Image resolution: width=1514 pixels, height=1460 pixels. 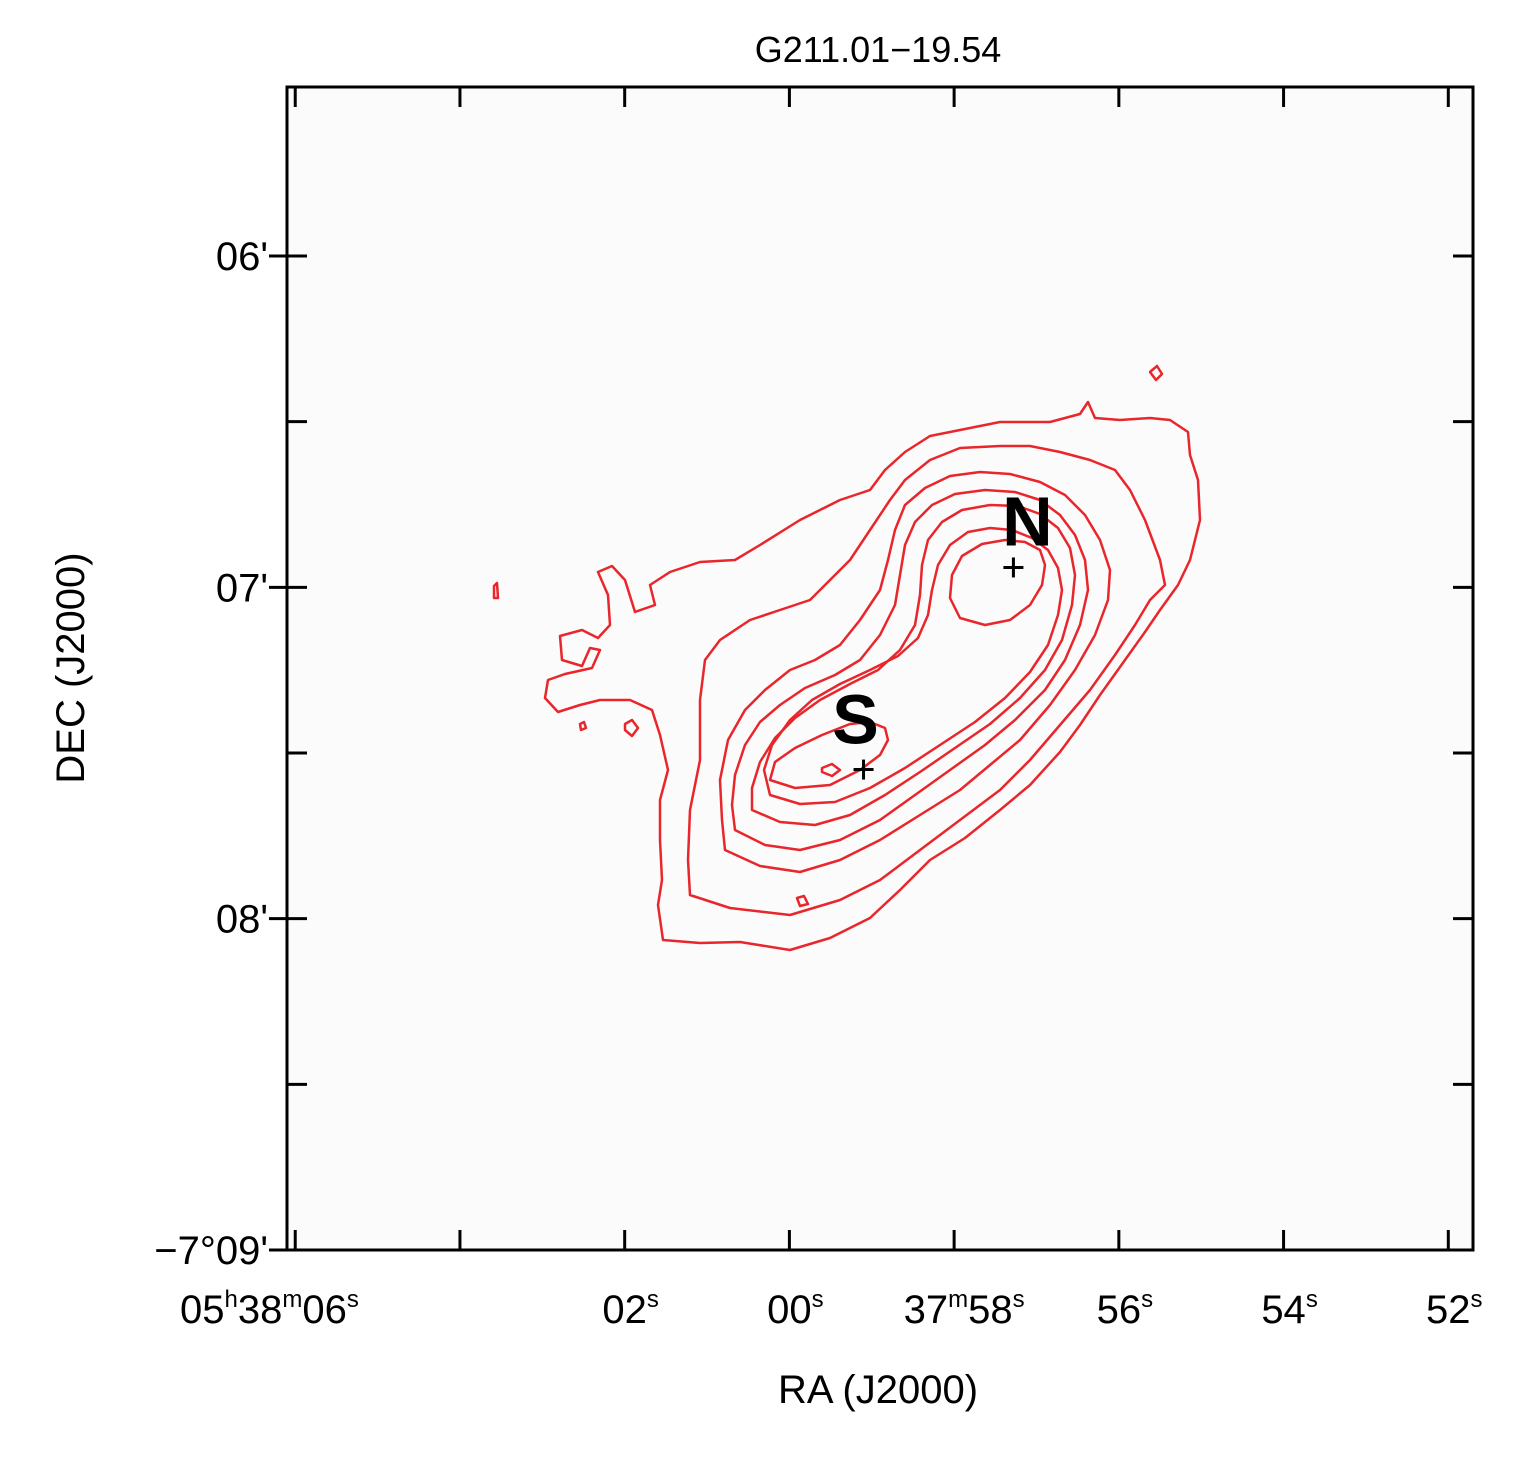 I want to click on y-axis-label: DEC (J2000), so click(x=71, y=667).